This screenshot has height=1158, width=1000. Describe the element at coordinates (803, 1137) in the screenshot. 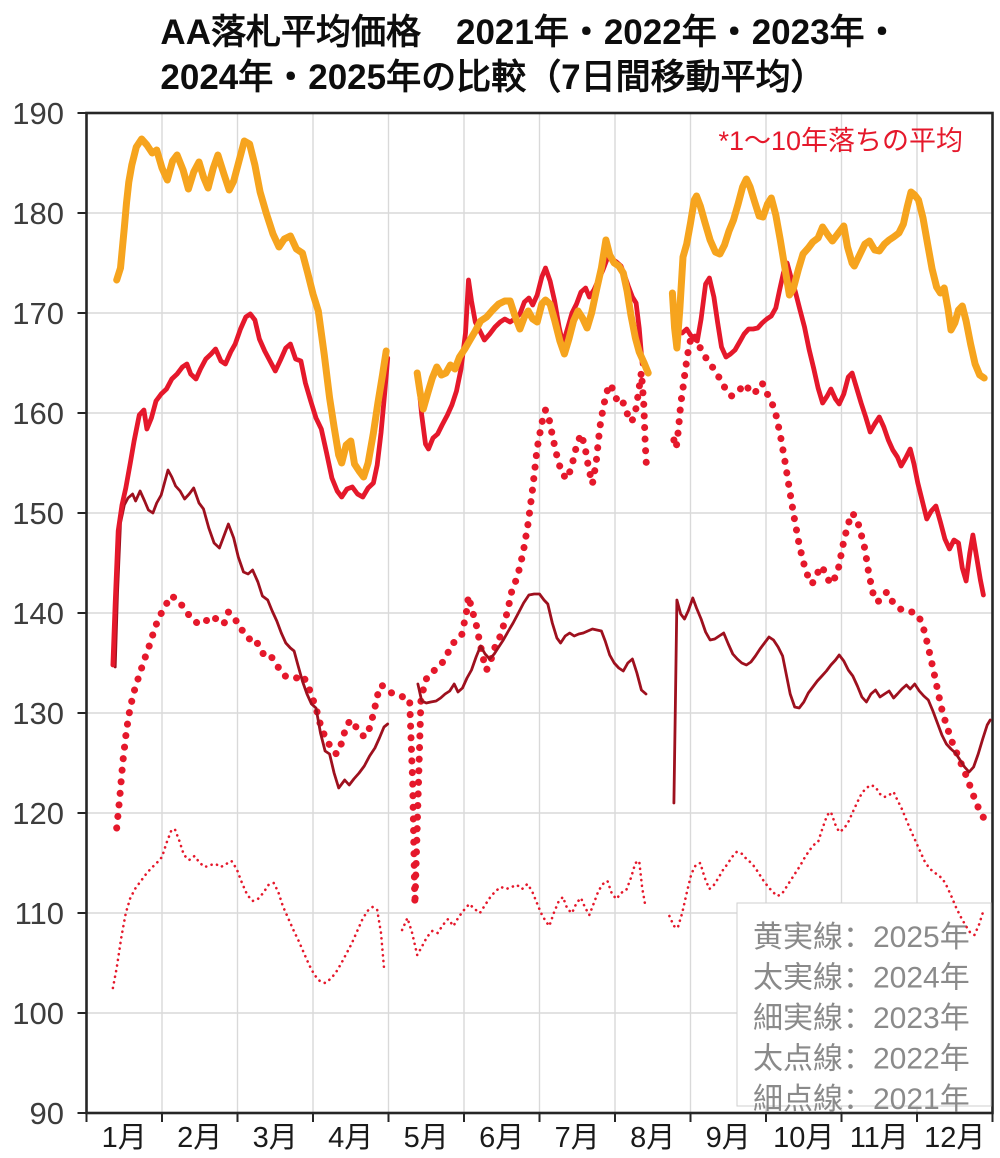

I see `x-axis-label: 10月` at that location.